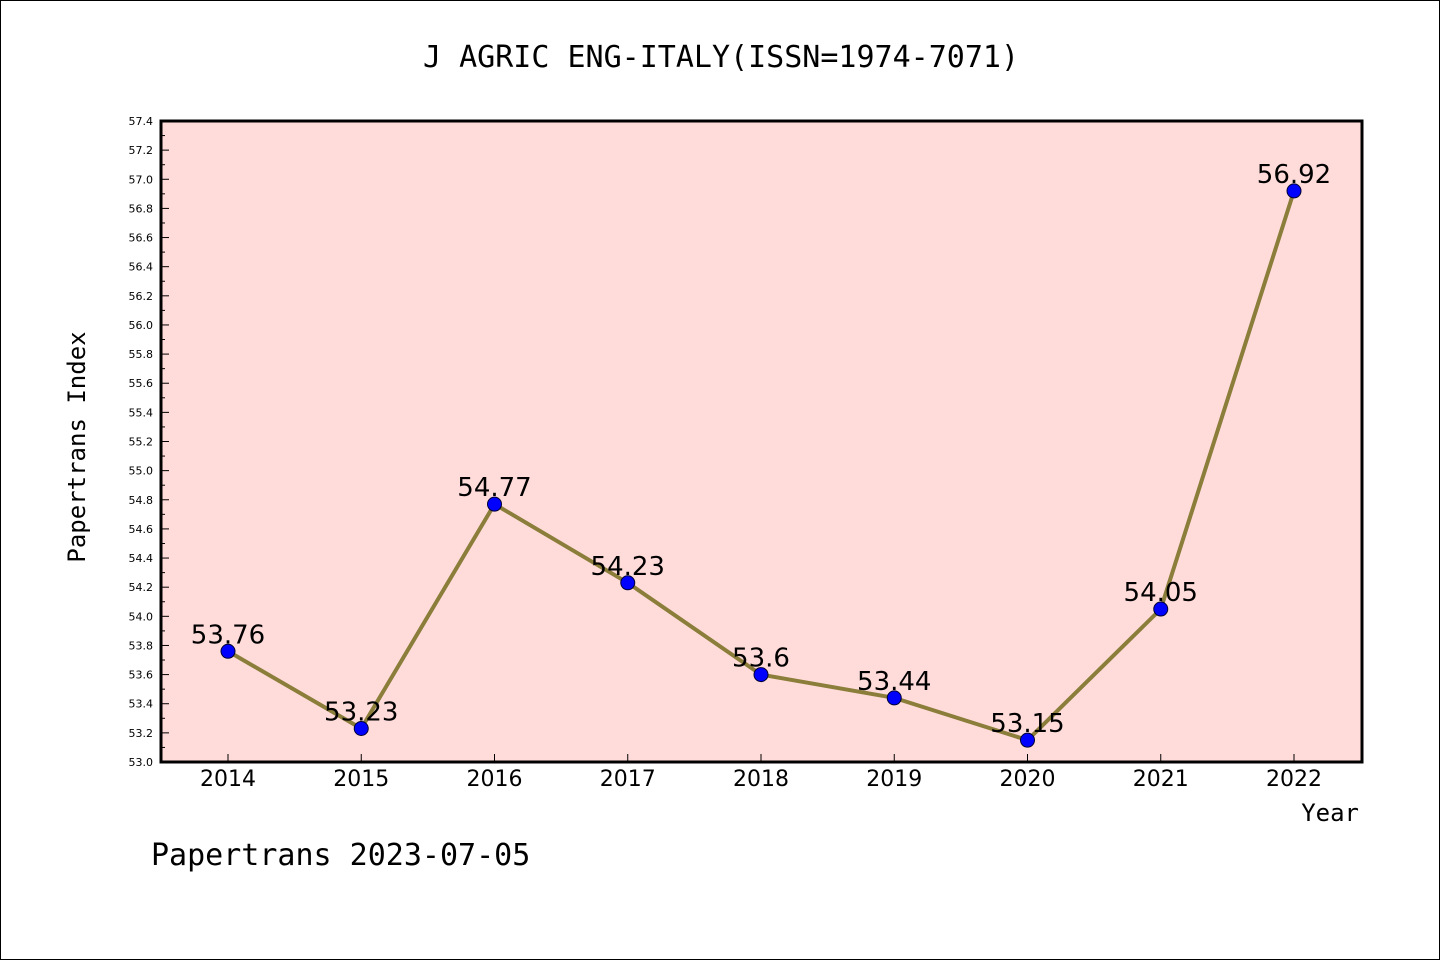  I want to click on data-label: 54.23, so click(628, 567).